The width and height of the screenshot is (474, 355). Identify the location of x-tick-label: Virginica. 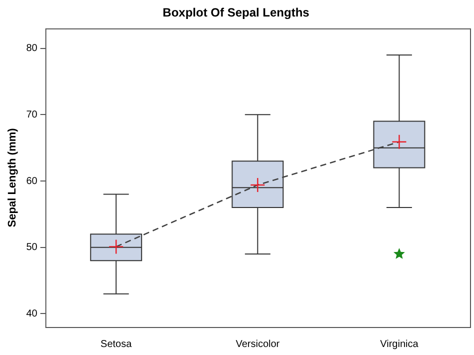
(399, 344).